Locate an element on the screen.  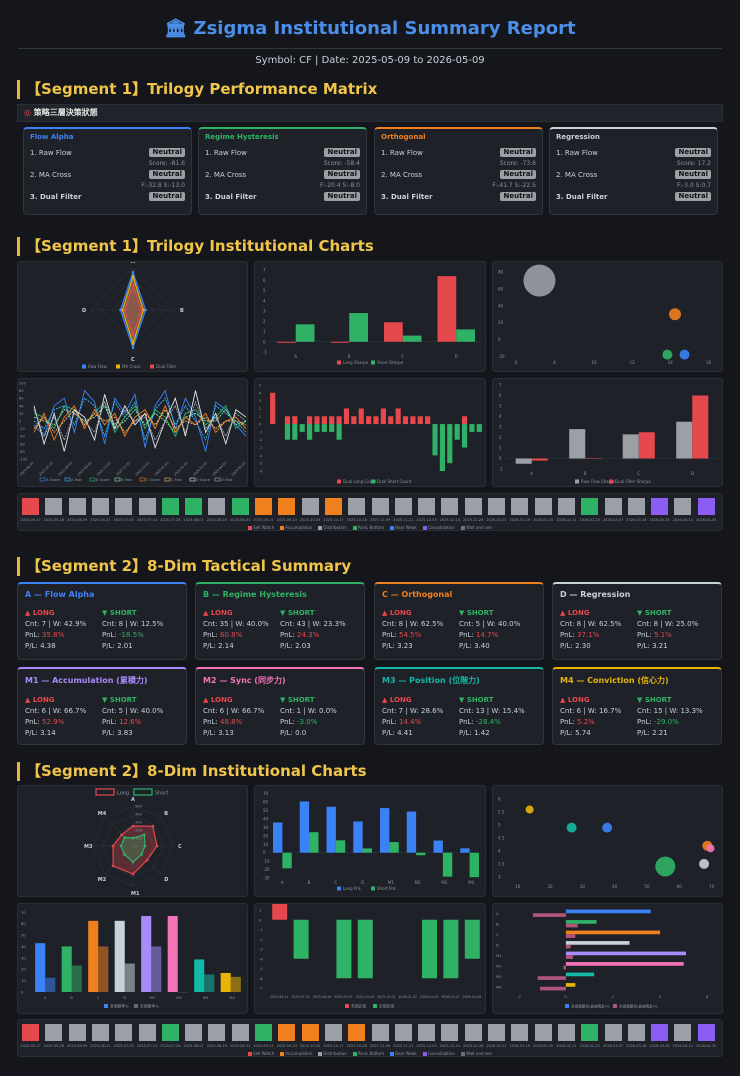
x-tick-label: 0 is located at coordinates (565, 996).